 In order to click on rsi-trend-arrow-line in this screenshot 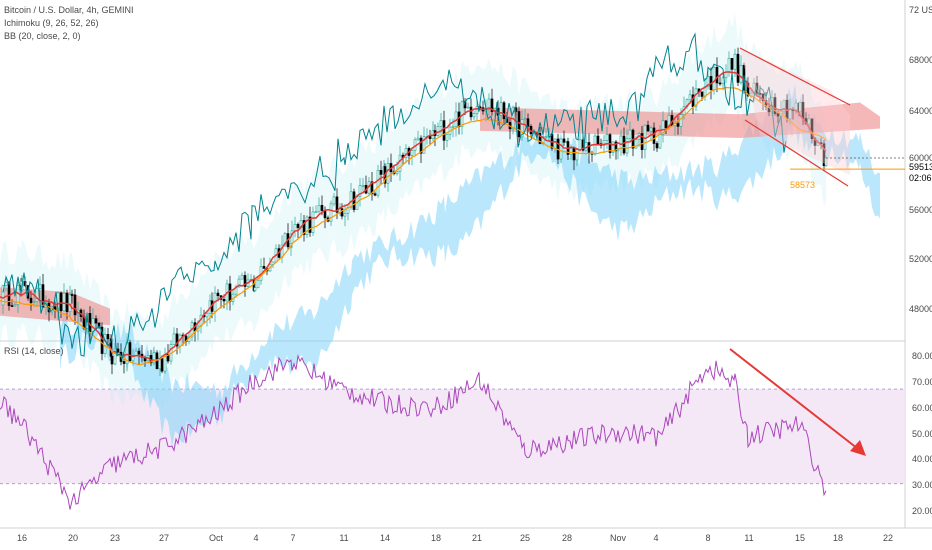, I will do `click(796, 400)`.